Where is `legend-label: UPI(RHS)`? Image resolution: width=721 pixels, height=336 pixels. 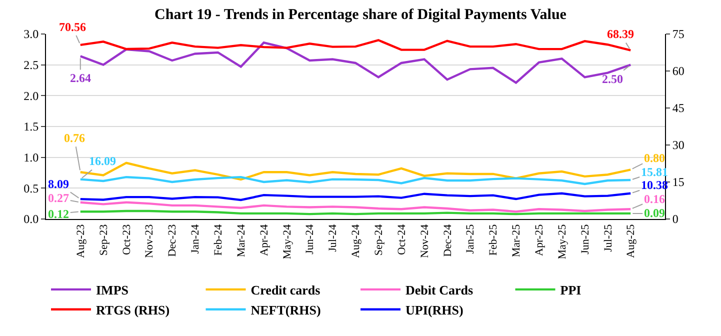 legend-label: UPI(RHS) is located at coordinates (435, 310).